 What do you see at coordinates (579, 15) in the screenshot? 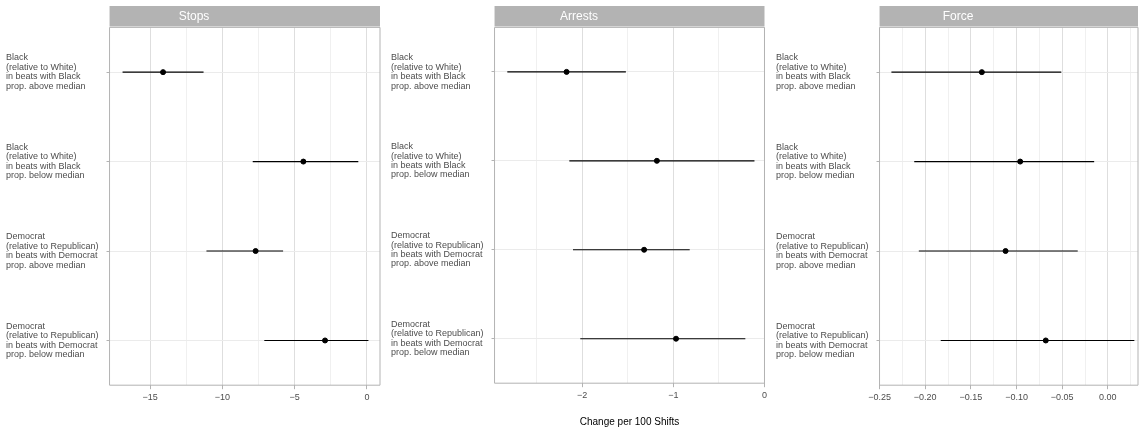
I see `chart-title: Arrests` at bounding box center [579, 15].